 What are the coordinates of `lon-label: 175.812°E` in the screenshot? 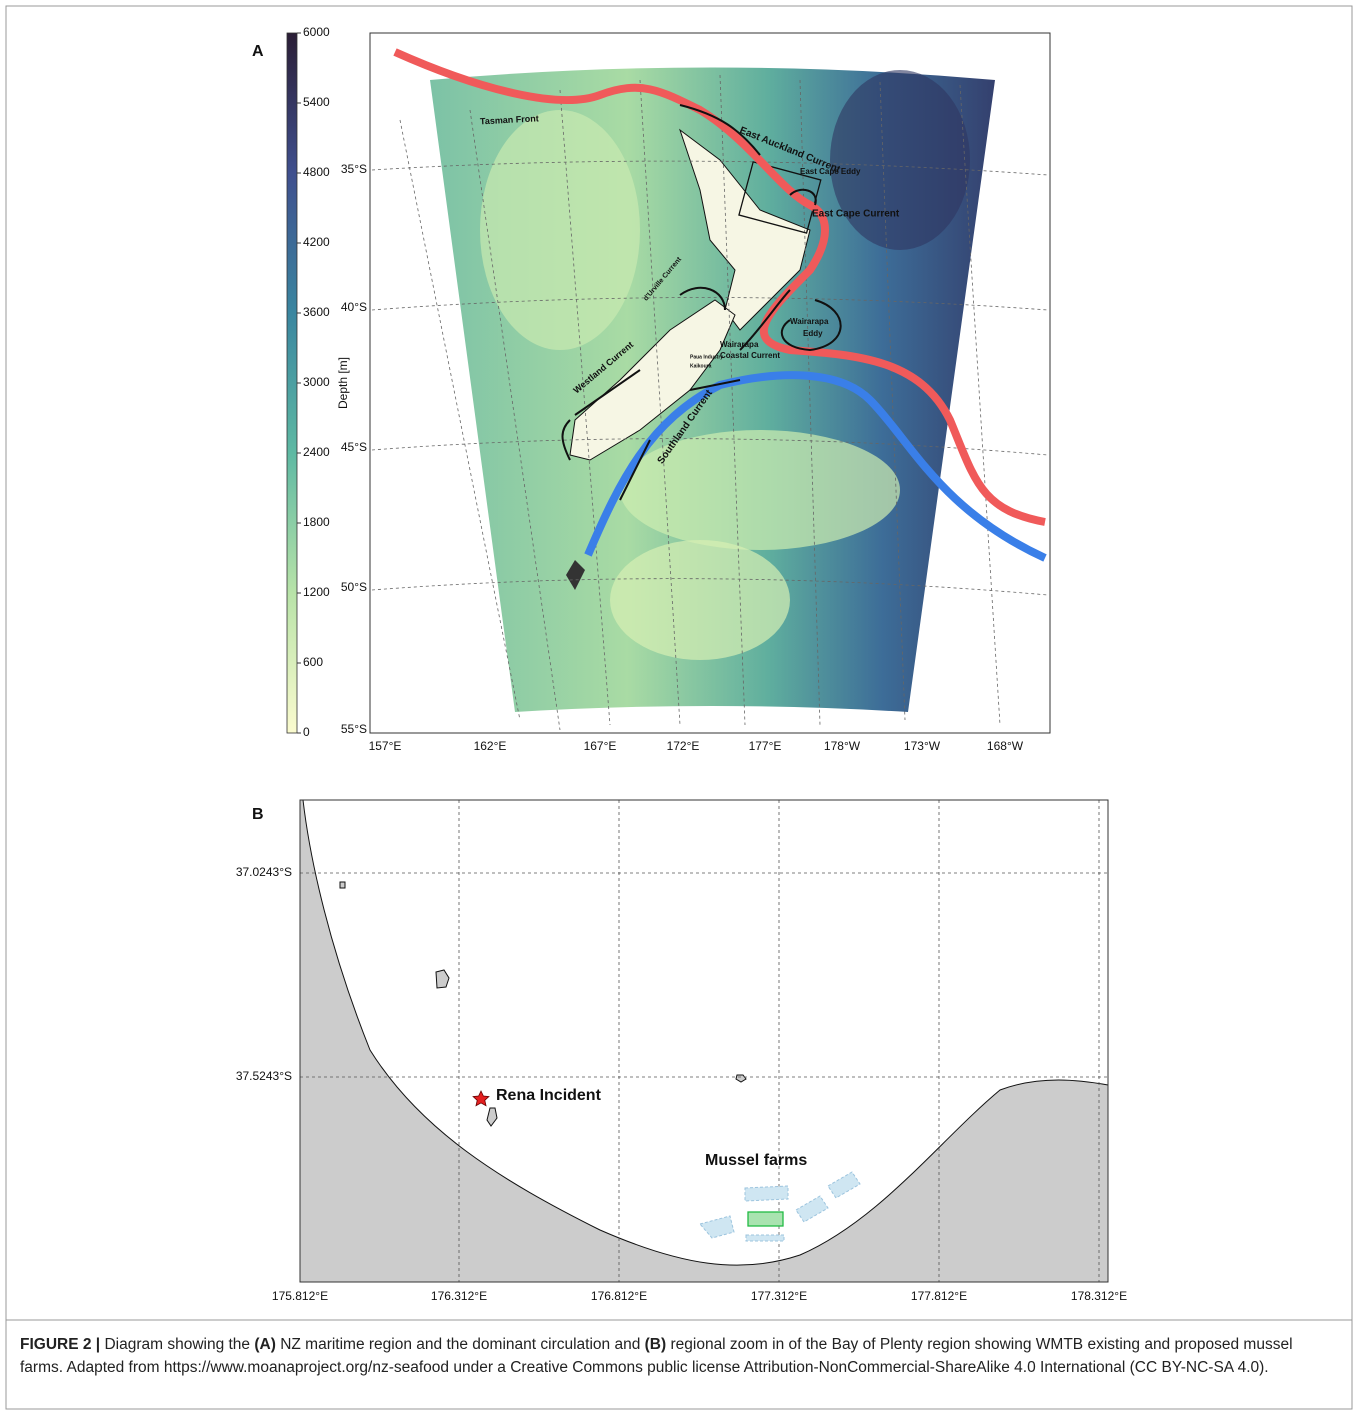 It's located at (300, 1296).